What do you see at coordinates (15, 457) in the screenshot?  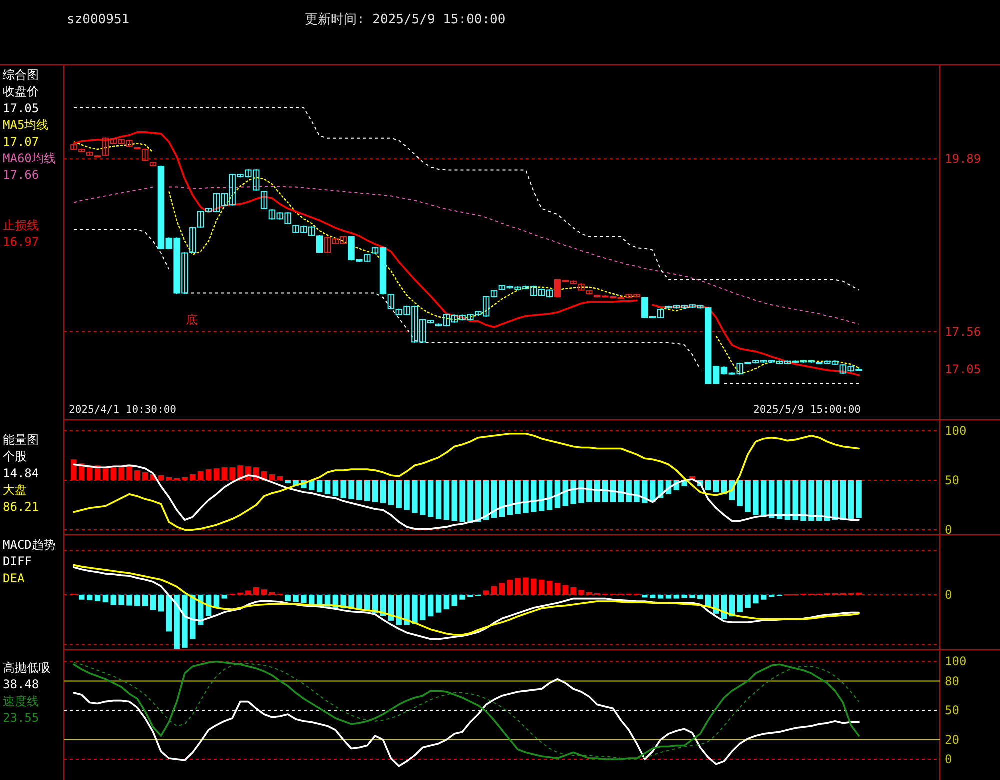 I see `text: 个股` at bounding box center [15, 457].